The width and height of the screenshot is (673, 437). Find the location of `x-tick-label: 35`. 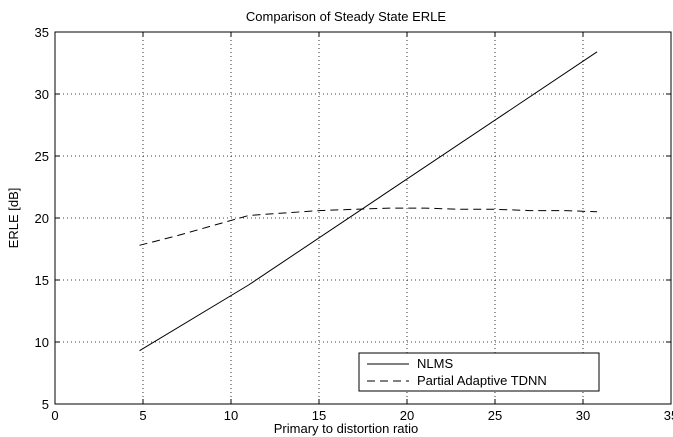

x-tick-label: 35 is located at coordinates (668, 415).